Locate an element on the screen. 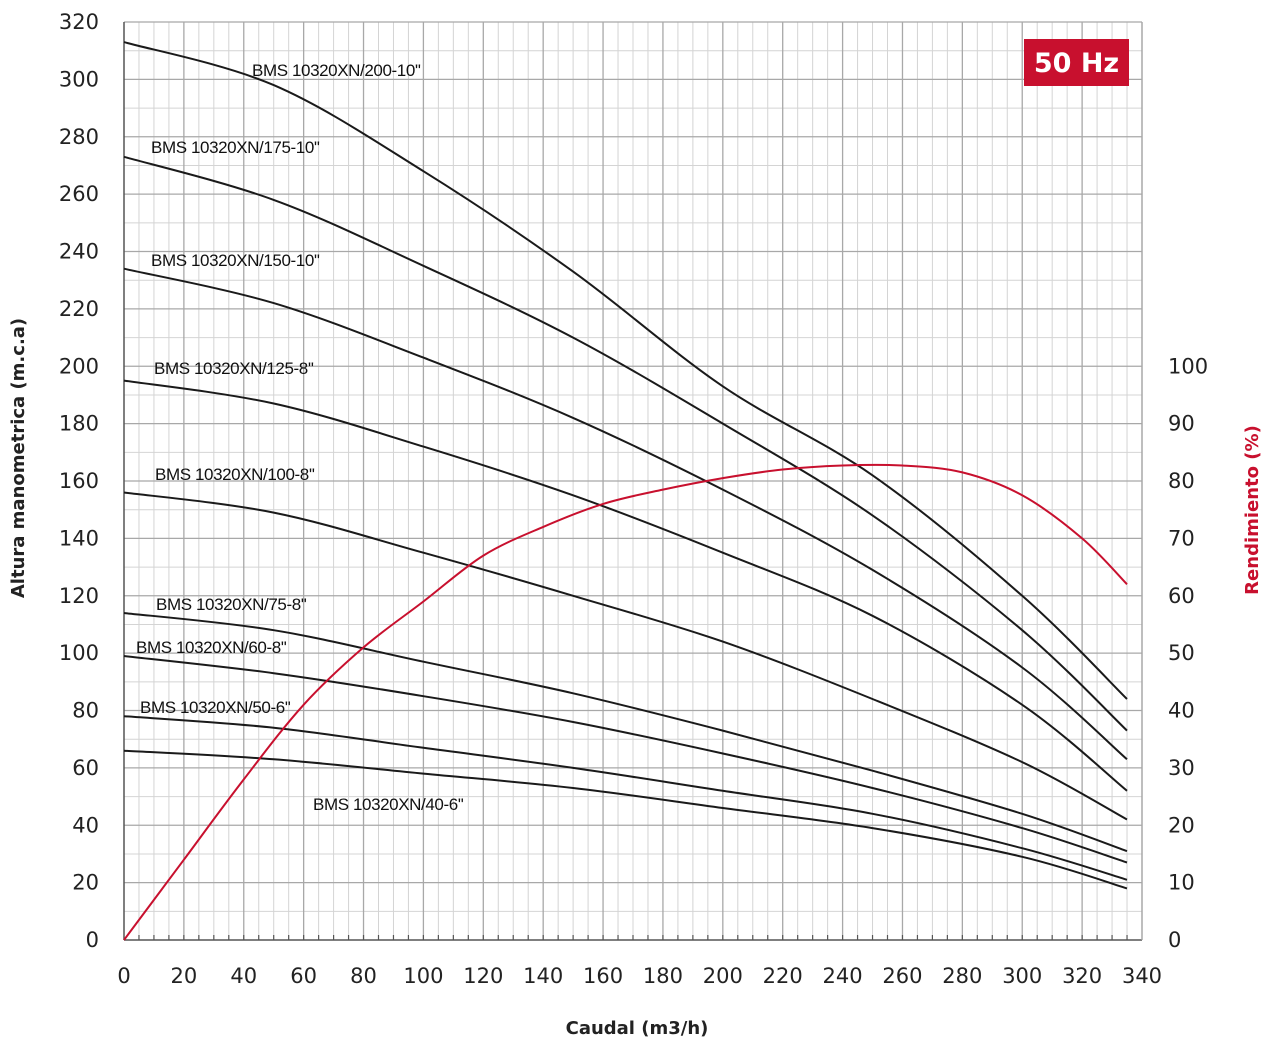  y-tick-label: 260 is located at coordinates (79, 194).